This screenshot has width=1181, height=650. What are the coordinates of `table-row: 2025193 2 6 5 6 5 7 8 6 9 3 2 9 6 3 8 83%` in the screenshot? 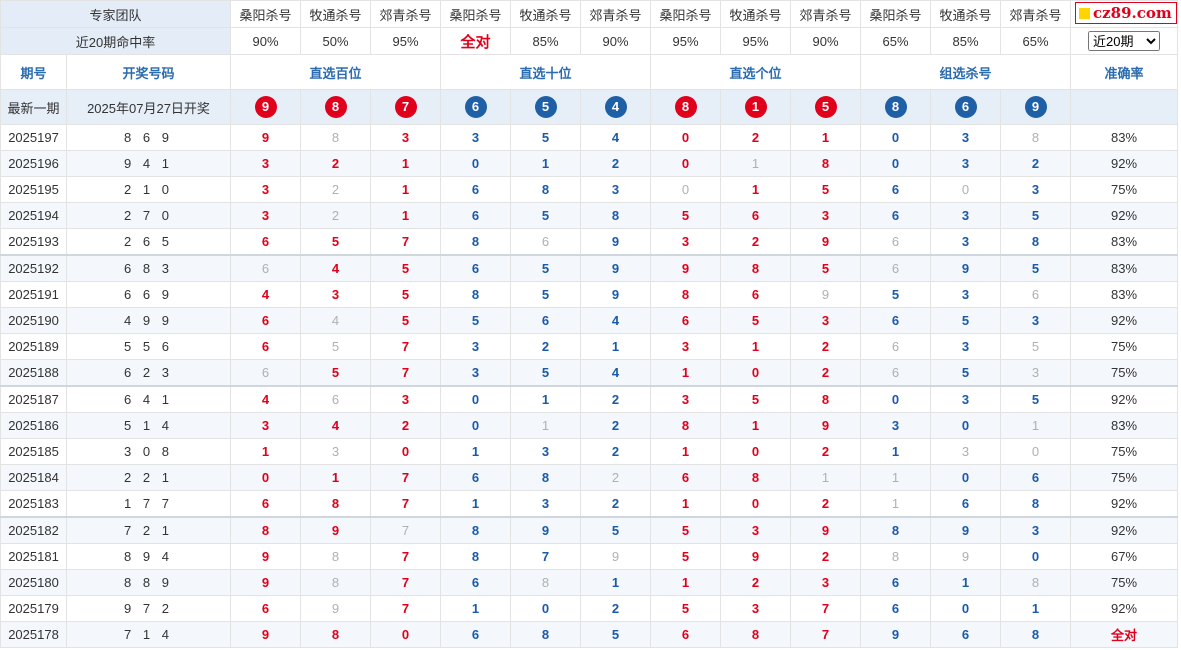 It's located at (589, 242).